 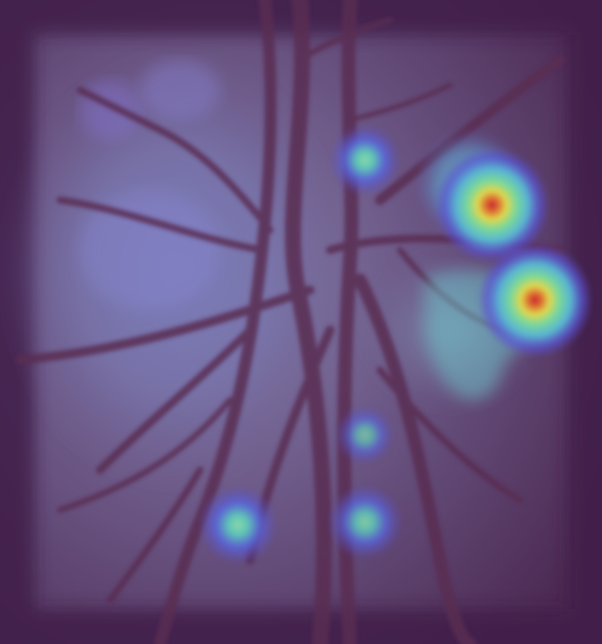 What do you see at coordinates (365, 160) in the screenshot?
I see `hotspot-upper-mid` at bounding box center [365, 160].